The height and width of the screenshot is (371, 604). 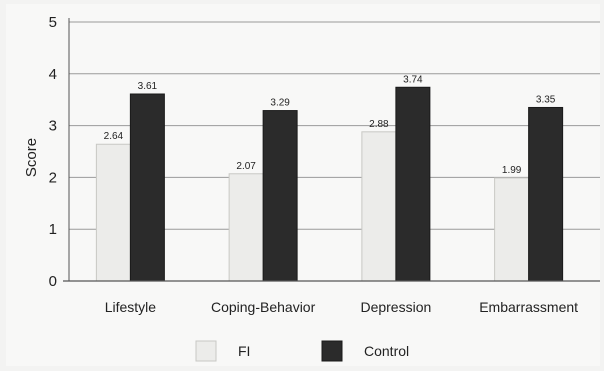 I want to click on x-category-label: Lifestyle, so click(x=131, y=307).